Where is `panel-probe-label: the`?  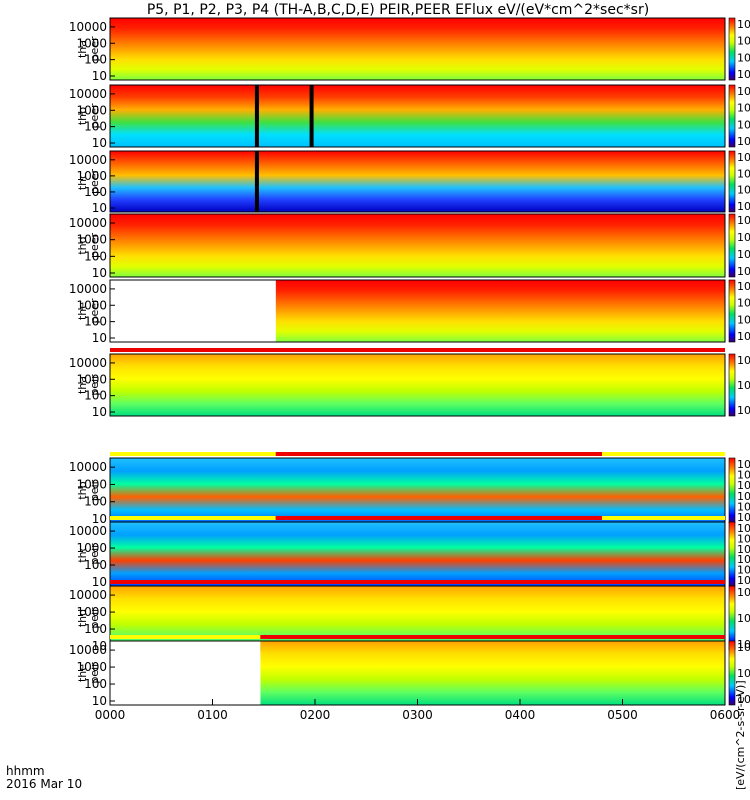
panel-probe-label: the is located at coordinates (82, 673).